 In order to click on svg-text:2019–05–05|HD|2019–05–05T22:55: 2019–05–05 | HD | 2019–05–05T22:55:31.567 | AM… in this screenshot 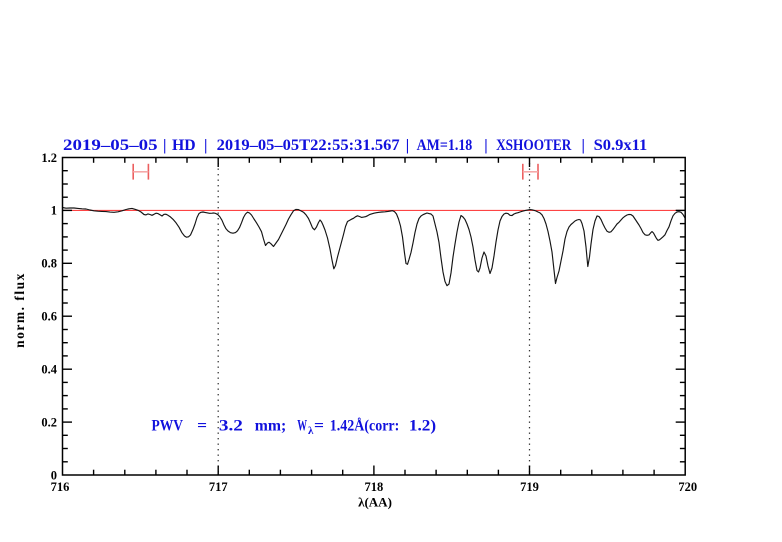, I will do `click(355, 145)`.